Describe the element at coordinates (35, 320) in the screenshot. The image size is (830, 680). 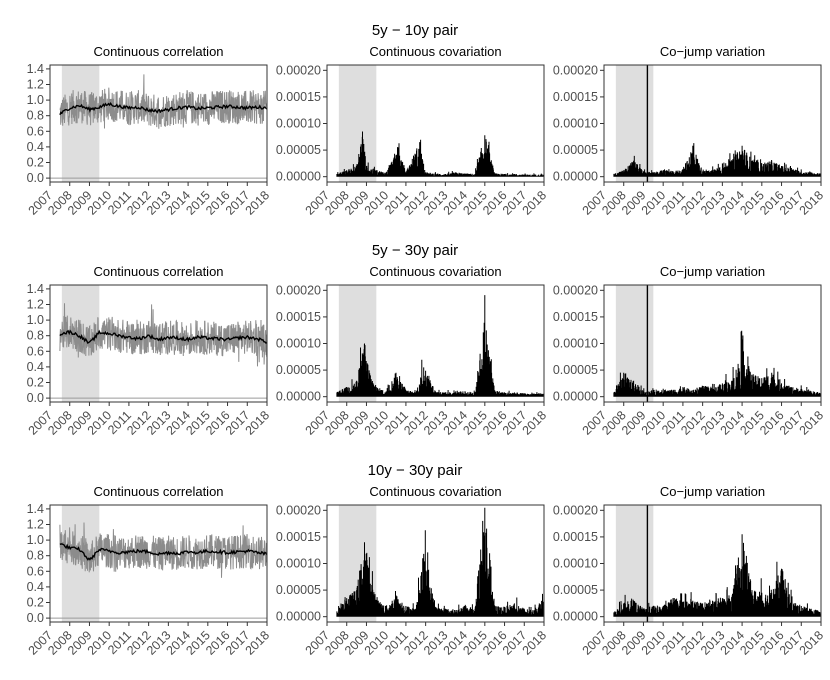
I see `panel-1-0-ytick-5: 1.0` at that location.